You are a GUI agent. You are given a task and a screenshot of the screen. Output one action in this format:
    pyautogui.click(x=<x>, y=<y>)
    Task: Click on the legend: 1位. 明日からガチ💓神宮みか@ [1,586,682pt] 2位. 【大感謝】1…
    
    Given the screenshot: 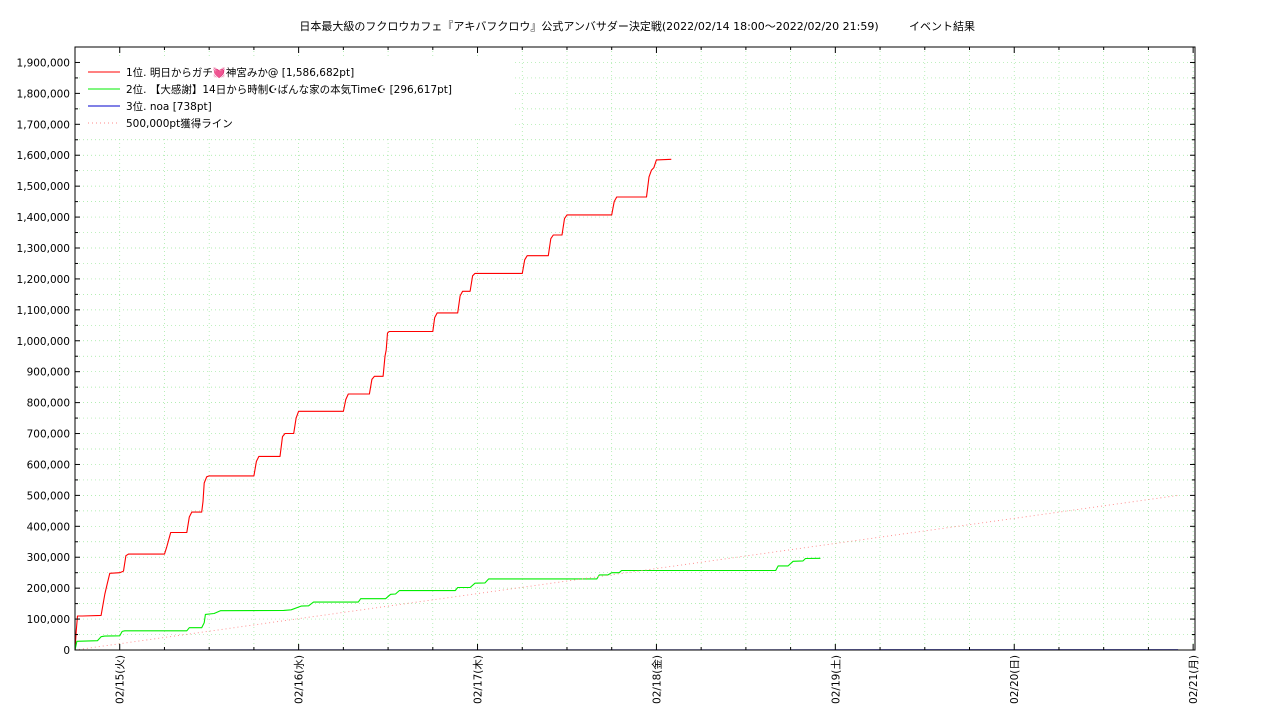 What is the action you would take?
    pyautogui.click(x=296, y=97)
    